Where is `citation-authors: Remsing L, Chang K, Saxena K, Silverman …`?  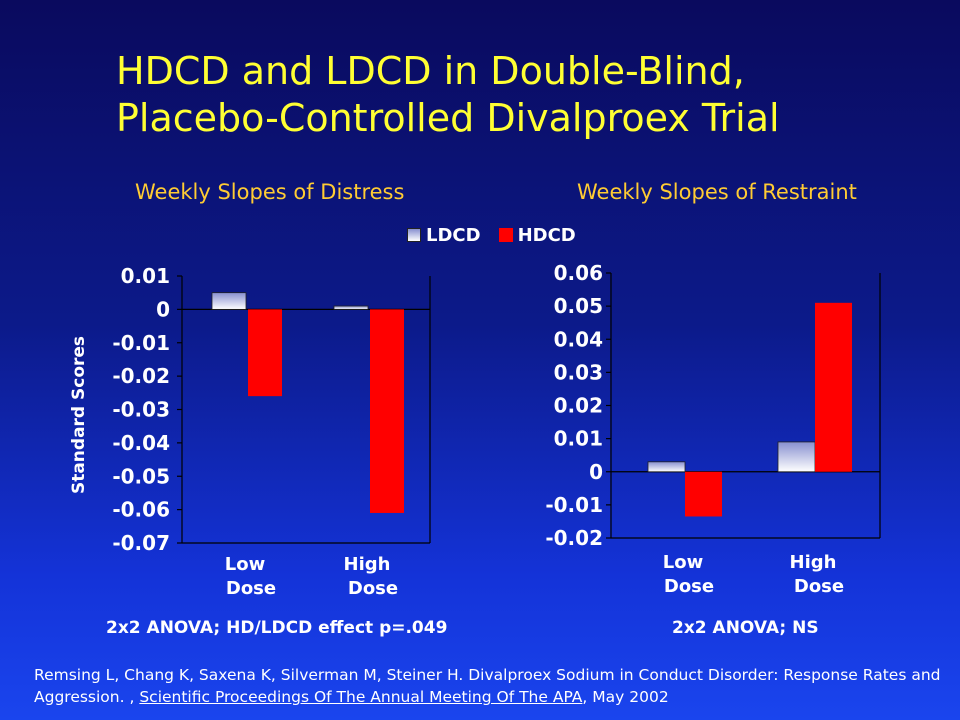
citation-authors: Remsing L, Chang K, Saxena K, Silverman … is located at coordinates (487, 686).